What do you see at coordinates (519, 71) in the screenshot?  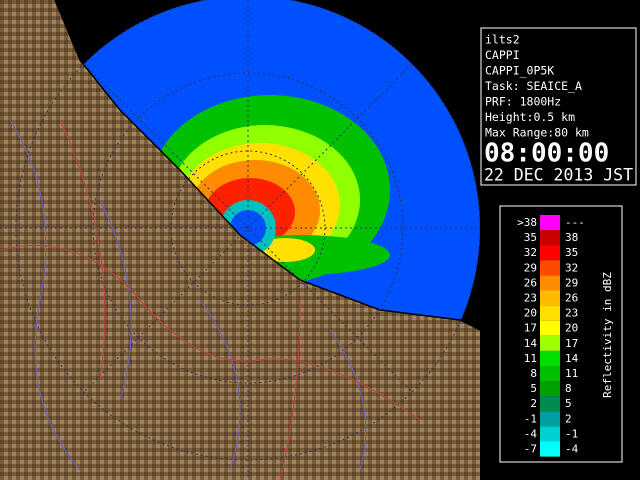 I see `info-line: CAPPI_0P5K` at bounding box center [519, 71].